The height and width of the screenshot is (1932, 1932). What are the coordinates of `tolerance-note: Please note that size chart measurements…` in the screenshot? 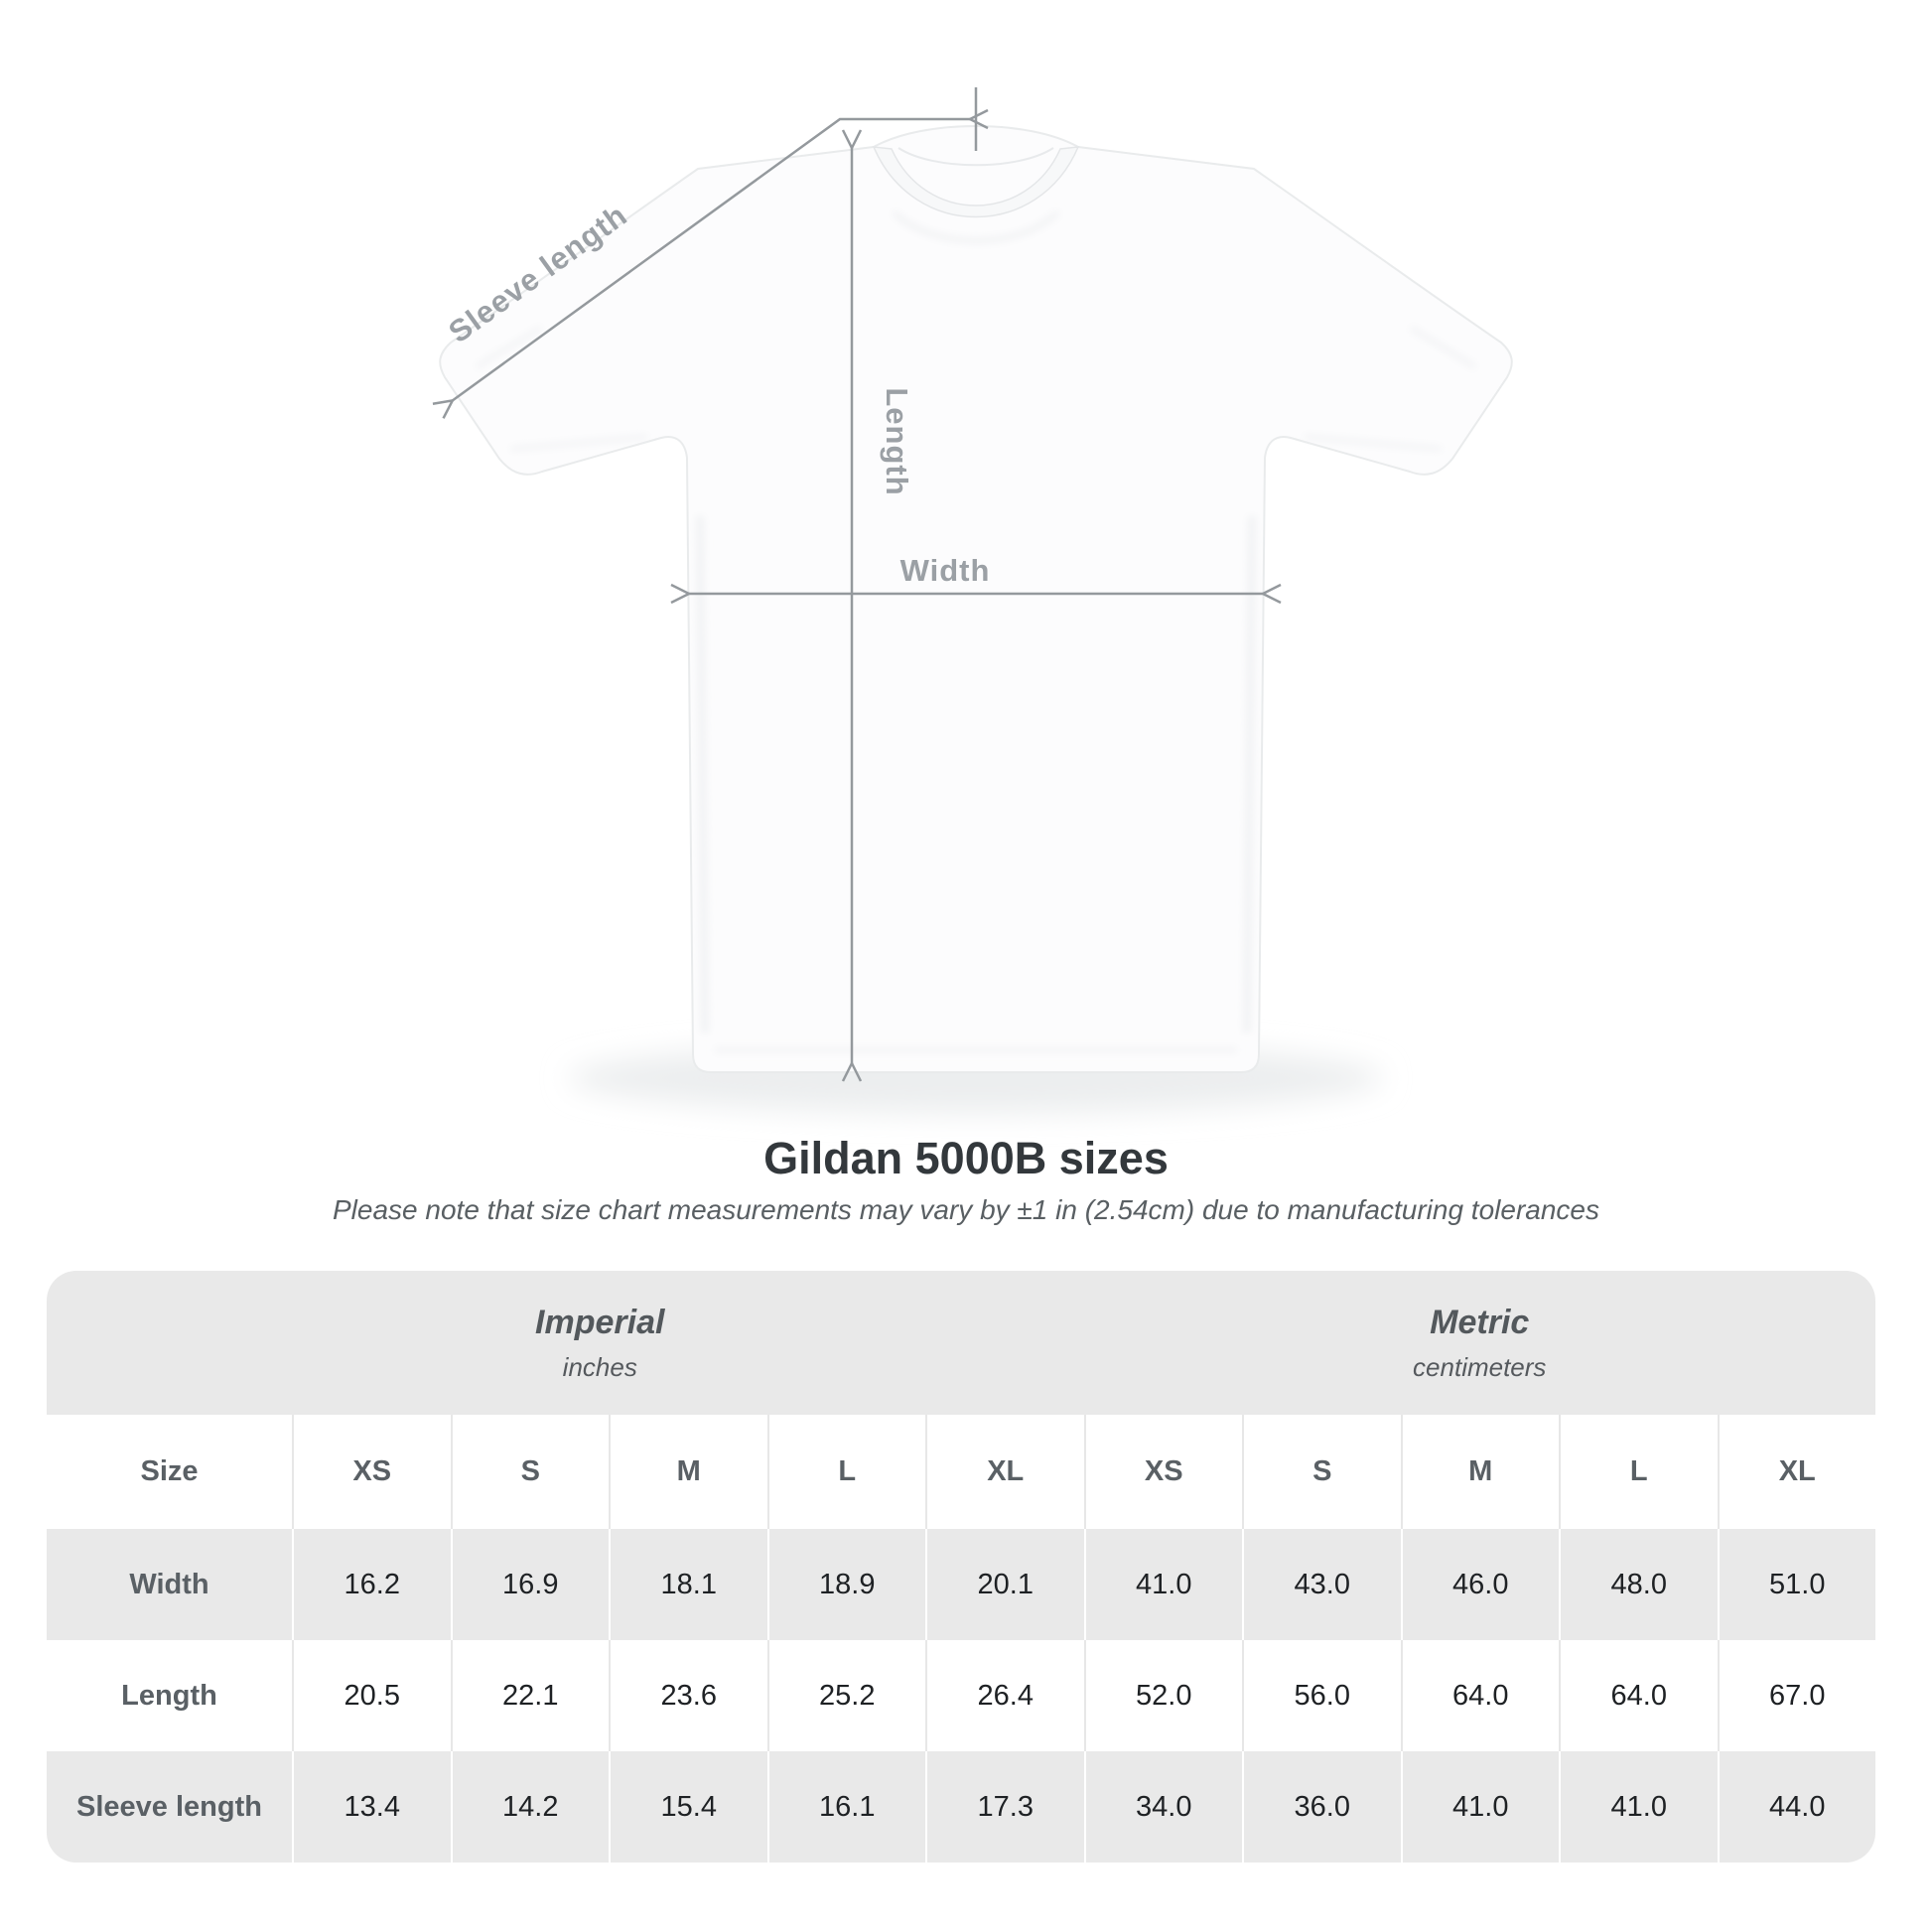 It's located at (966, 1209).